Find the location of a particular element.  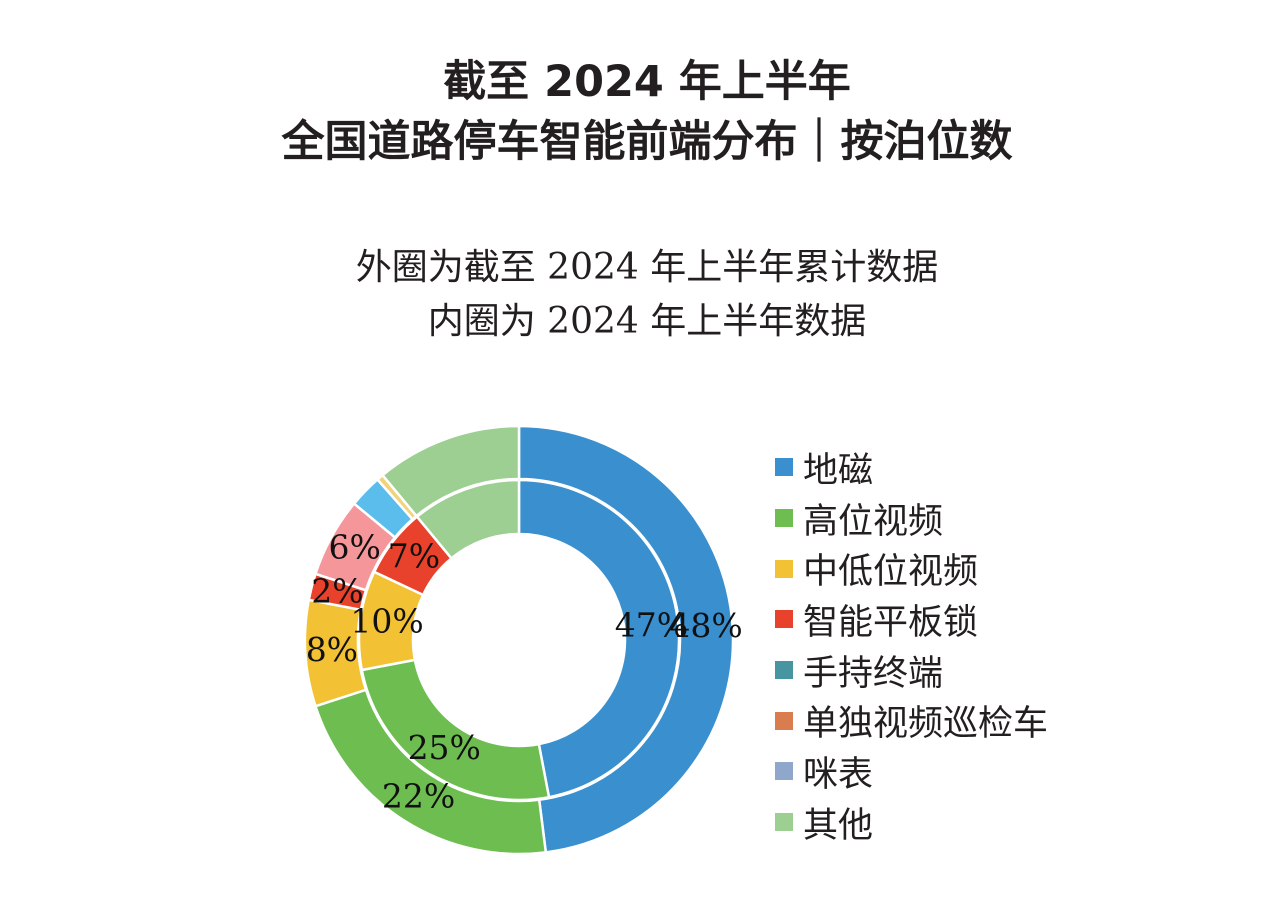

chart-subtitle-line2: 内圈为 2024 年上半年数据 is located at coordinates (647, 321).